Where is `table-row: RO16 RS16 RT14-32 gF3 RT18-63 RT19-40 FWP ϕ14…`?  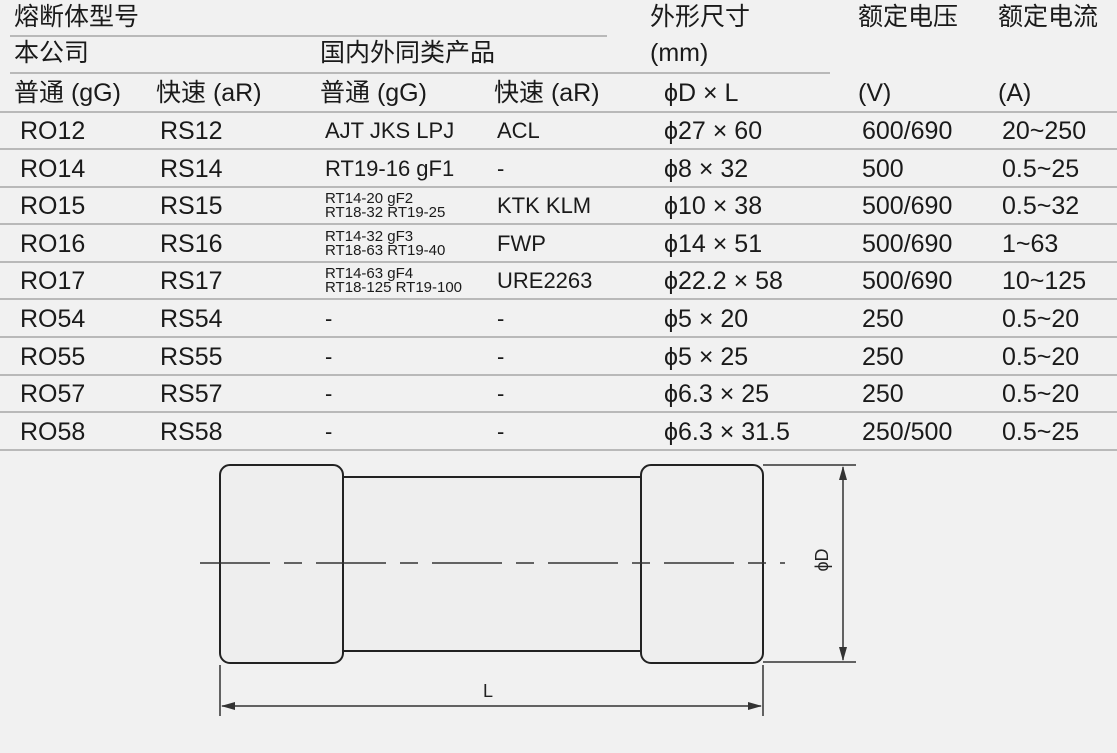
table-row: RO16 RS16 RT14-32 gF3 RT18-63 RT19-40 FWP ϕ14… is located at coordinates (558, 244).